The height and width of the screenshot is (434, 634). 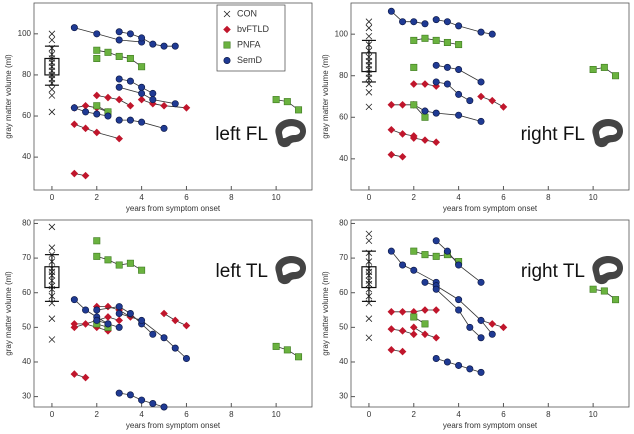 What do you see at coordinates (607, 270) in the screenshot?
I see `brain-icon` at bounding box center [607, 270].